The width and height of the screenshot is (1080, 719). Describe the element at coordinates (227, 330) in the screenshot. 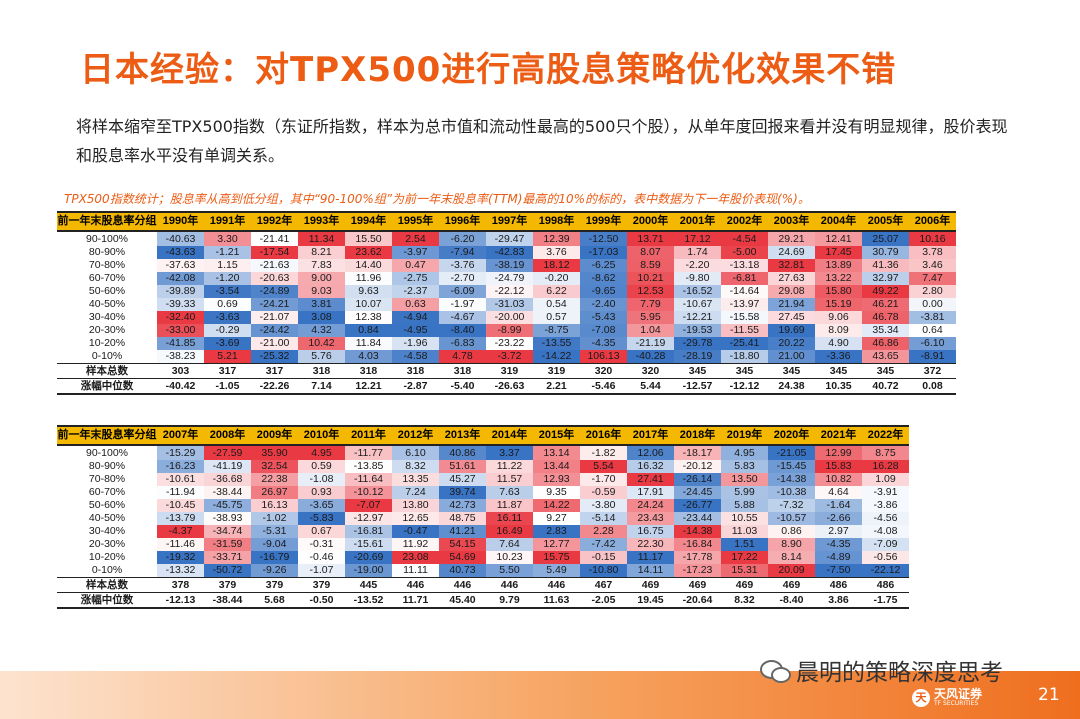

I see `heatmap-cell: -0.29` at that location.